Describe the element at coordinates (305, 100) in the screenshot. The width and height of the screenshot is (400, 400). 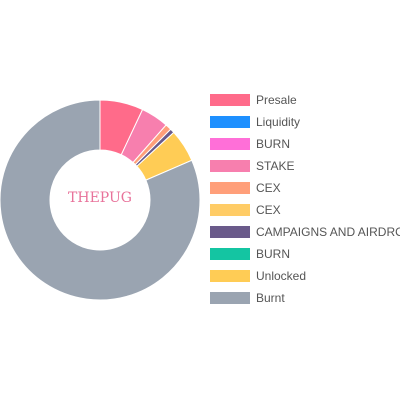
I see `legend-item-0: Presale` at that location.